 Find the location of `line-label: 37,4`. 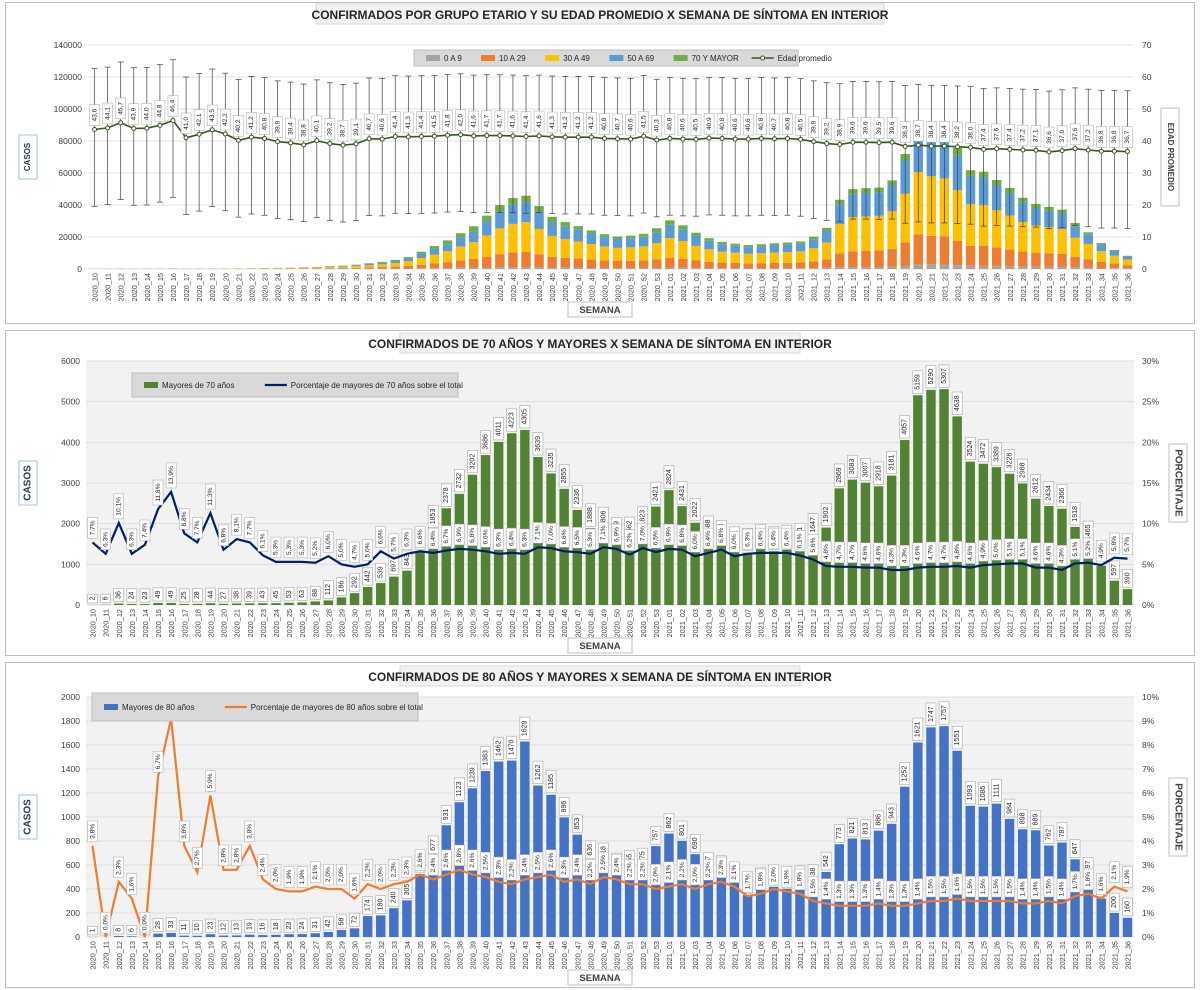

line-label: 37,4 is located at coordinates (983, 134).